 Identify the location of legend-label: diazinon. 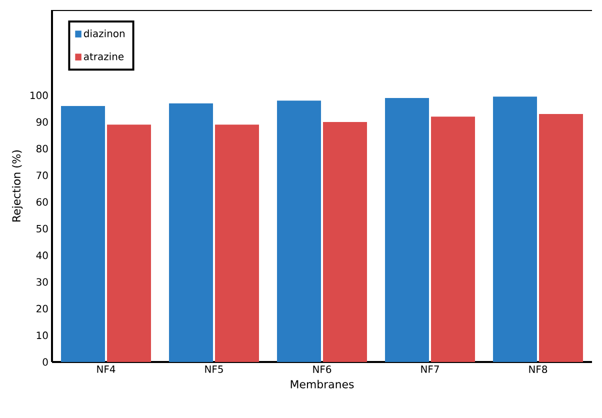
(104, 34).